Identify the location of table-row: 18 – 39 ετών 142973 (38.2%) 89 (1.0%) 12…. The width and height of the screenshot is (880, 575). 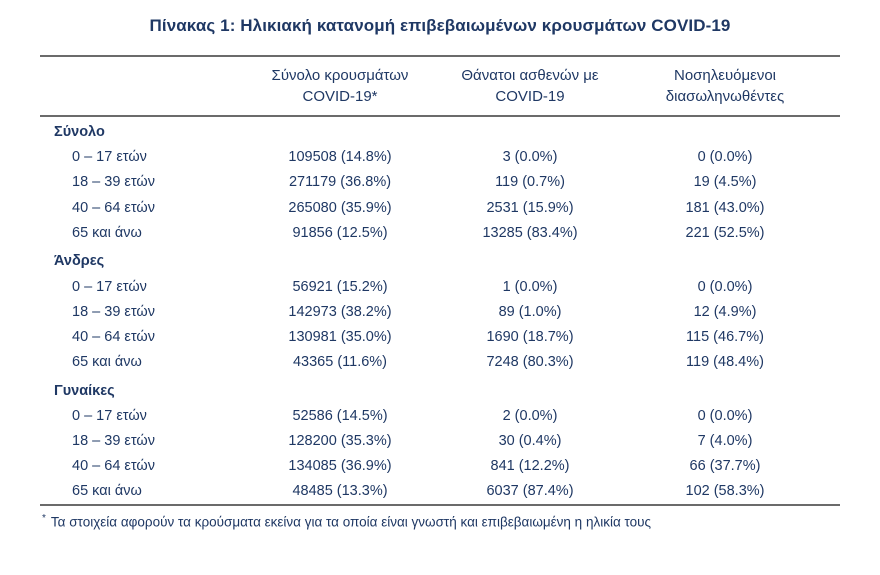
(440, 311).